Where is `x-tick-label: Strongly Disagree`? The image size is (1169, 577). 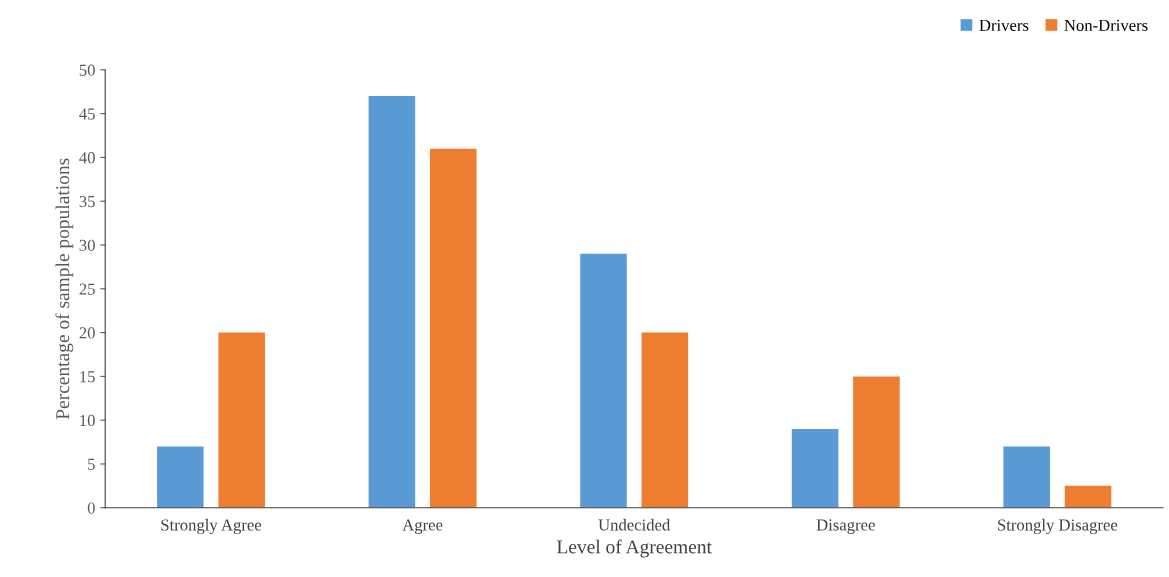 x-tick-label: Strongly Disagree is located at coordinates (1058, 526).